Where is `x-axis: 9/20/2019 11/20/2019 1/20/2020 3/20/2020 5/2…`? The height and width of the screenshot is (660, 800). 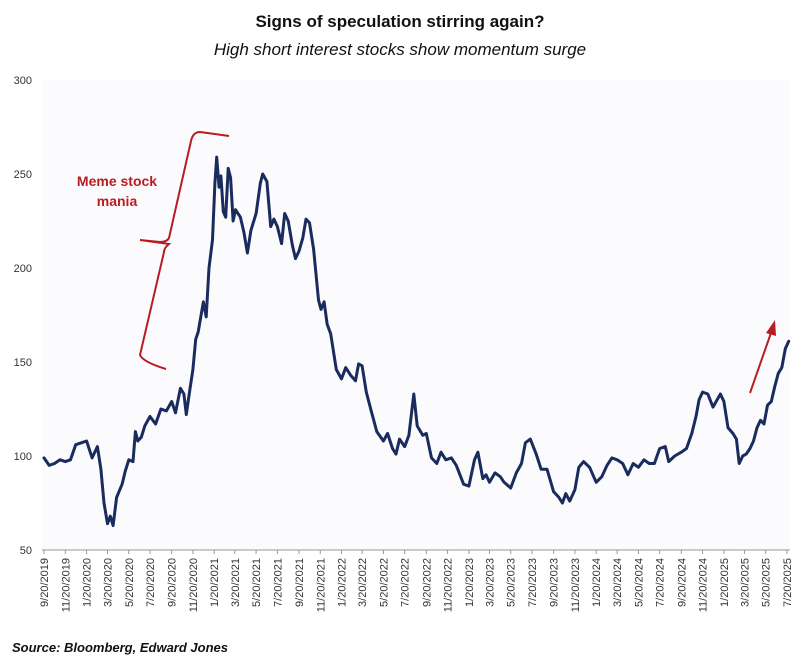
x-axis: 9/20/2019 11/20/2019 1/20/2020 3/20/2020 5/2… is located at coordinates (416, 581).